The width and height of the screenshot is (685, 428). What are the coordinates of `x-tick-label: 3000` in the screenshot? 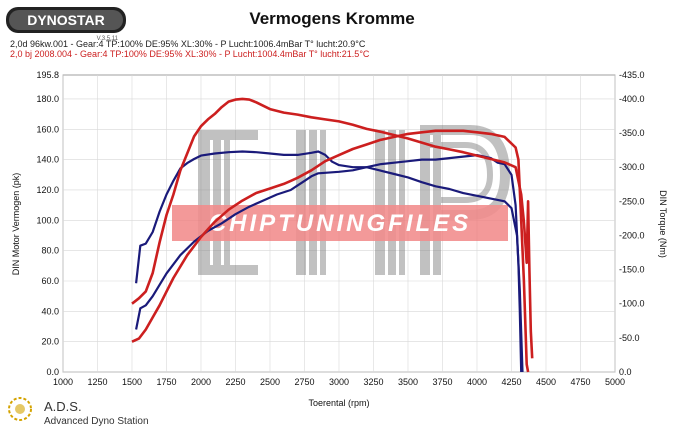 It's located at (339, 382).